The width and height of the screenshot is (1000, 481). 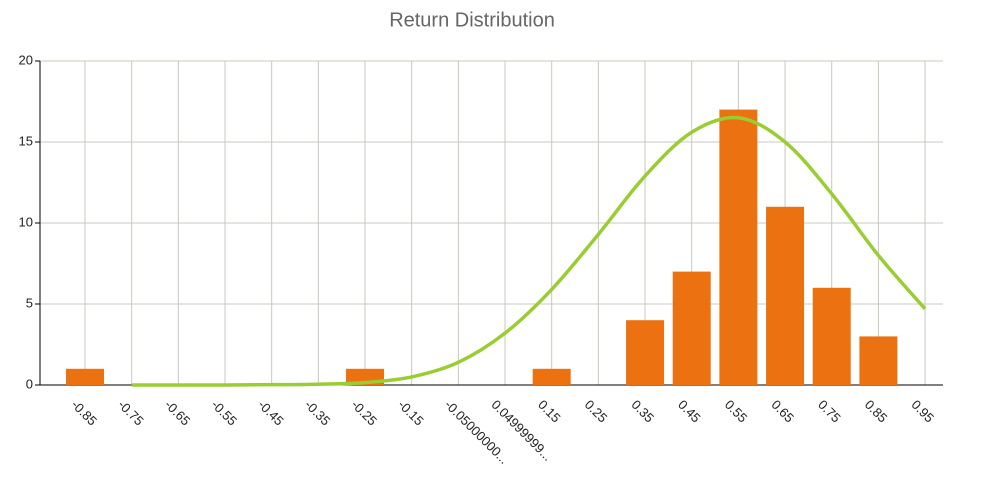 What do you see at coordinates (642, 411) in the screenshot?
I see `x-tick-label: 0.35` at bounding box center [642, 411].